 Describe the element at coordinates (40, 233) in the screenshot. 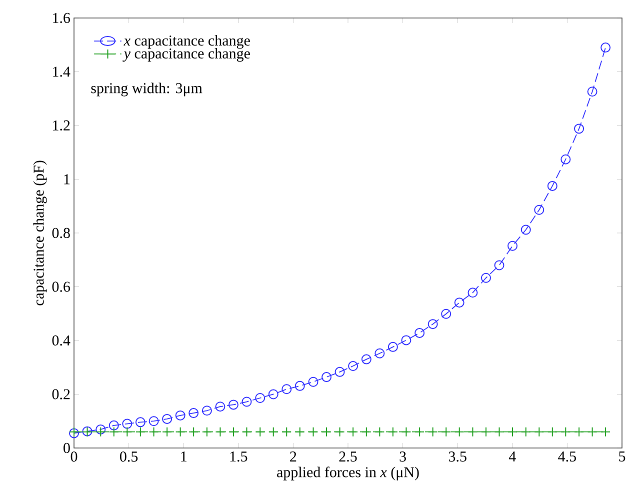

I see `y-axis-title: capacitance change (pF)` at that location.